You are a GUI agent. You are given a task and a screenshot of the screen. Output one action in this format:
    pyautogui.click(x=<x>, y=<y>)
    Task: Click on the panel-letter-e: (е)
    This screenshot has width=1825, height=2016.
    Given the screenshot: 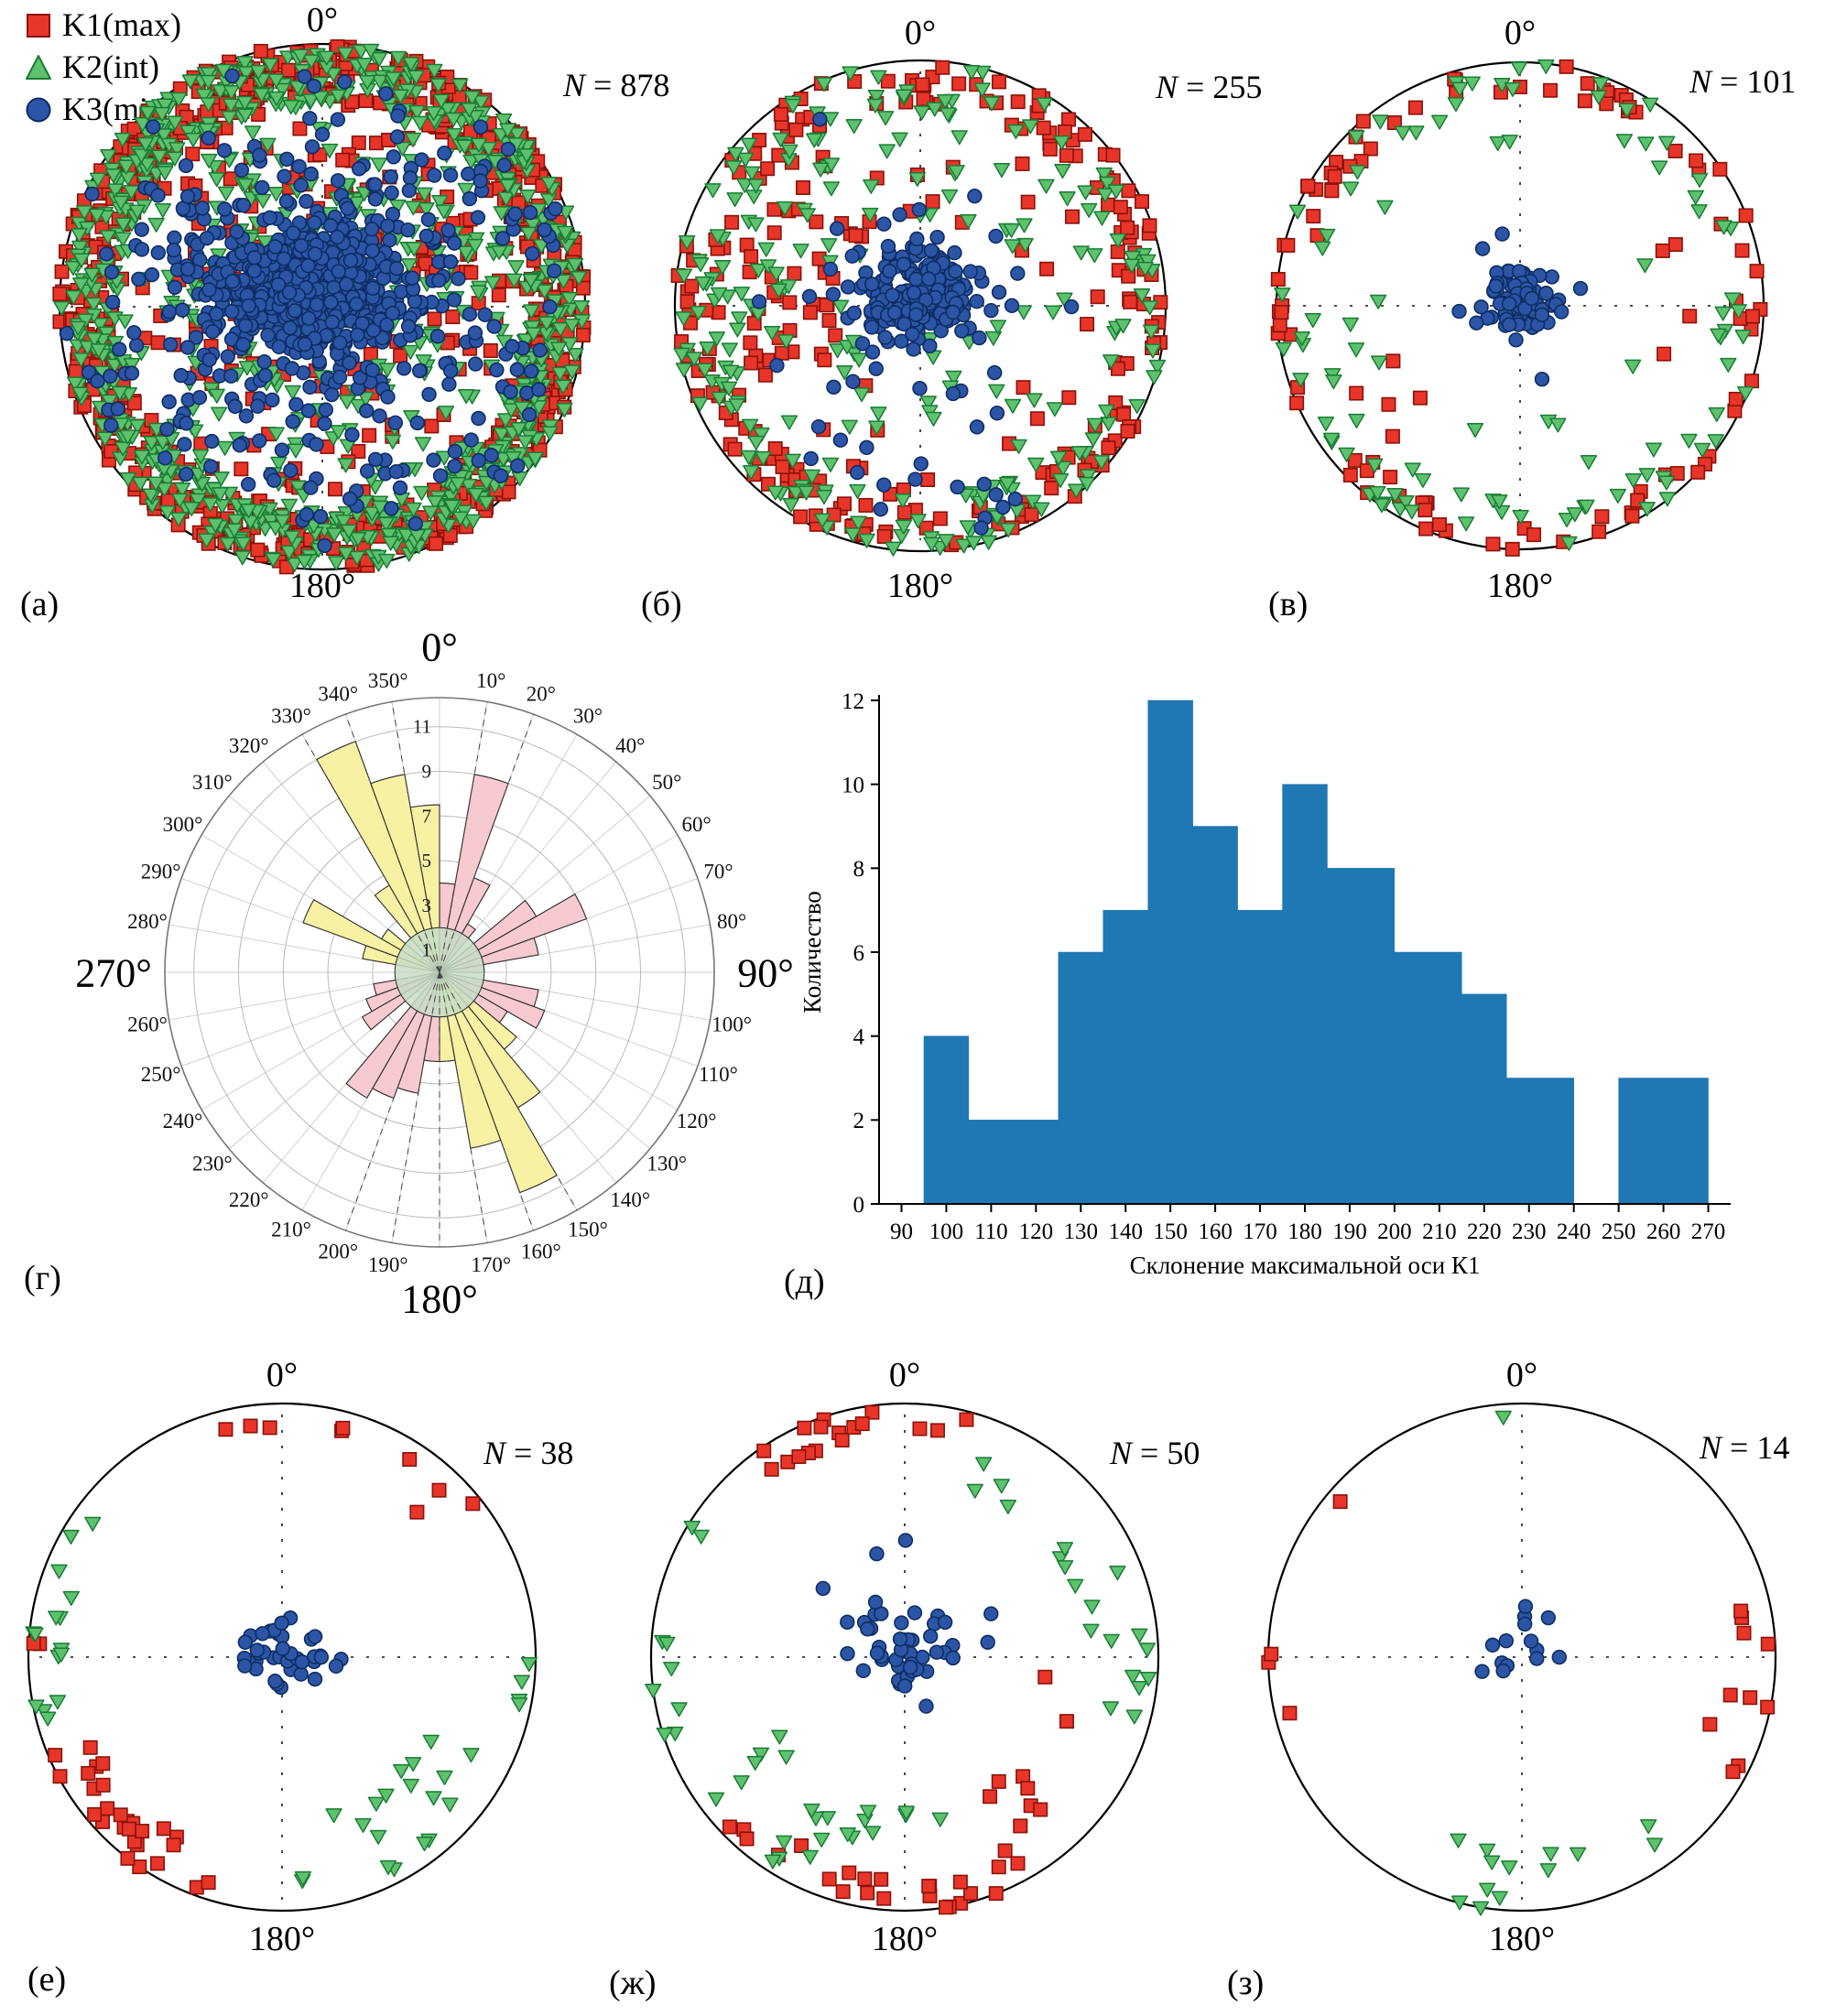 What is the action you would take?
    pyautogui.click(x=47, y=1979)
    